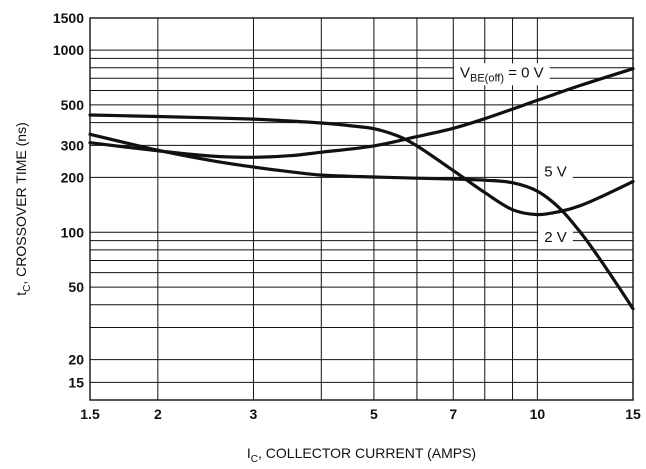 The height and width of the screenshot is (469, 646). I want to click on y-tick-label: 200, so click(73, 177).